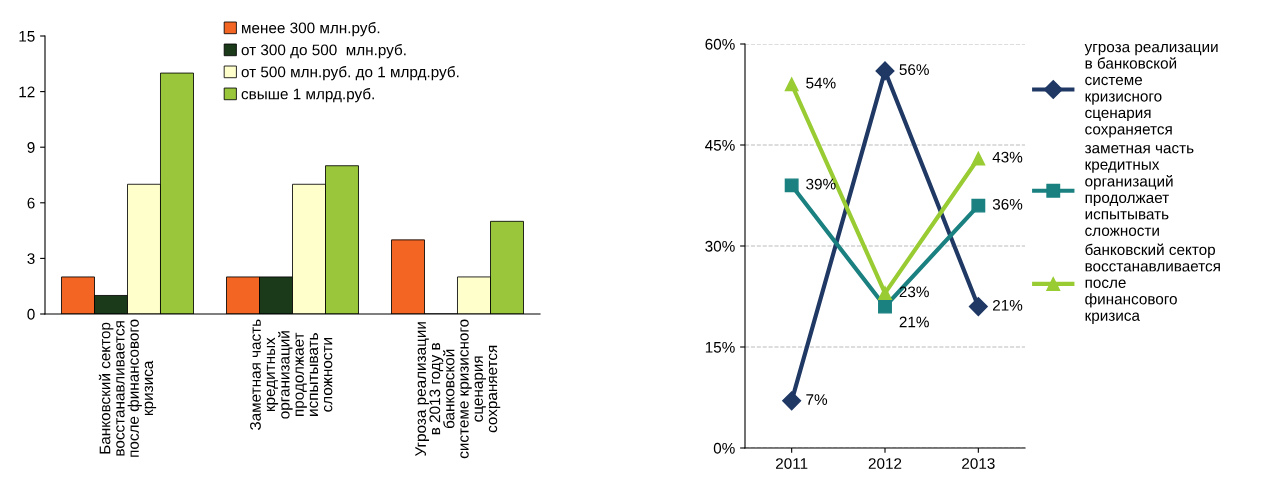  What do you see at coordinates (31, 147) in the screenshot?
I see `y-tick-label: 9` at bounding box center [31, 147].